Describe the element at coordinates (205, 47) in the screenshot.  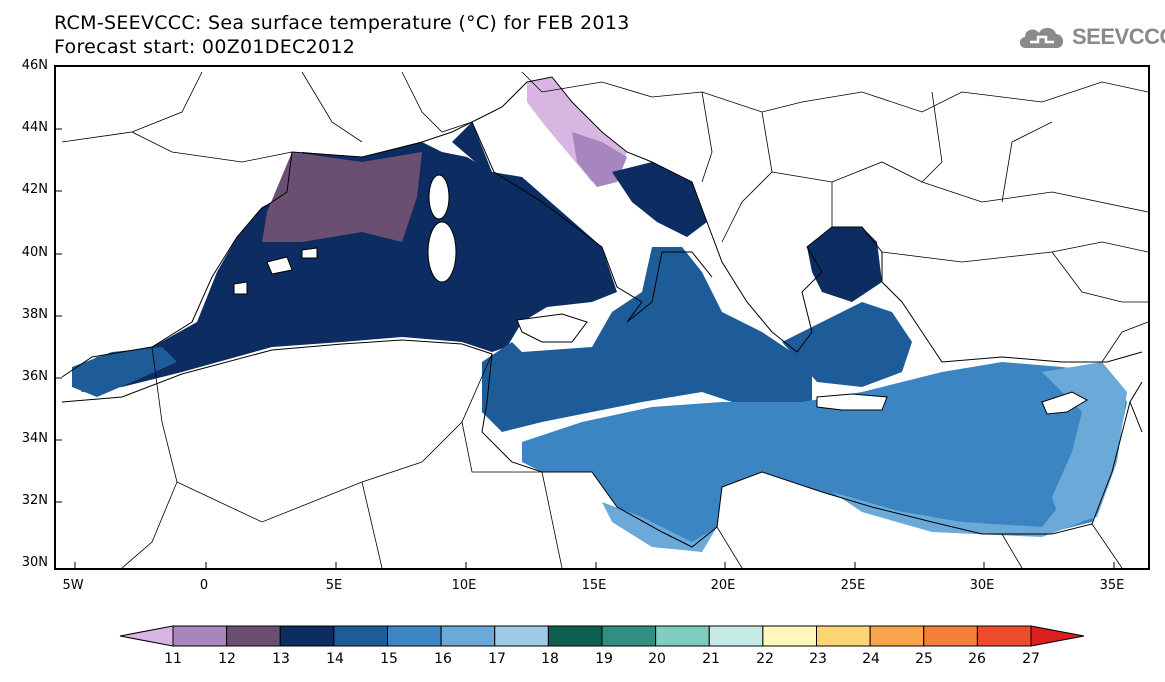
I see `title-line-2: Forecast start: 00Z01DEC2012` at that location.